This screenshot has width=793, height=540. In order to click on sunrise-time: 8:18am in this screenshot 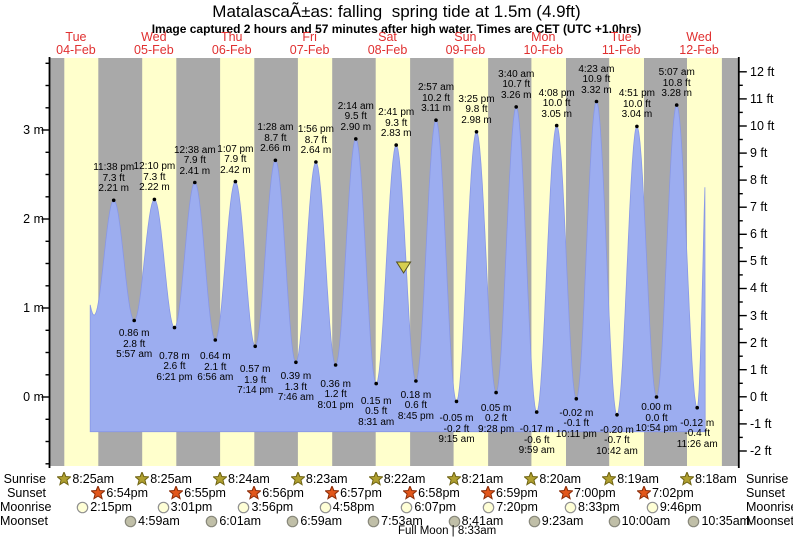, I will do `click(716, 479)`.